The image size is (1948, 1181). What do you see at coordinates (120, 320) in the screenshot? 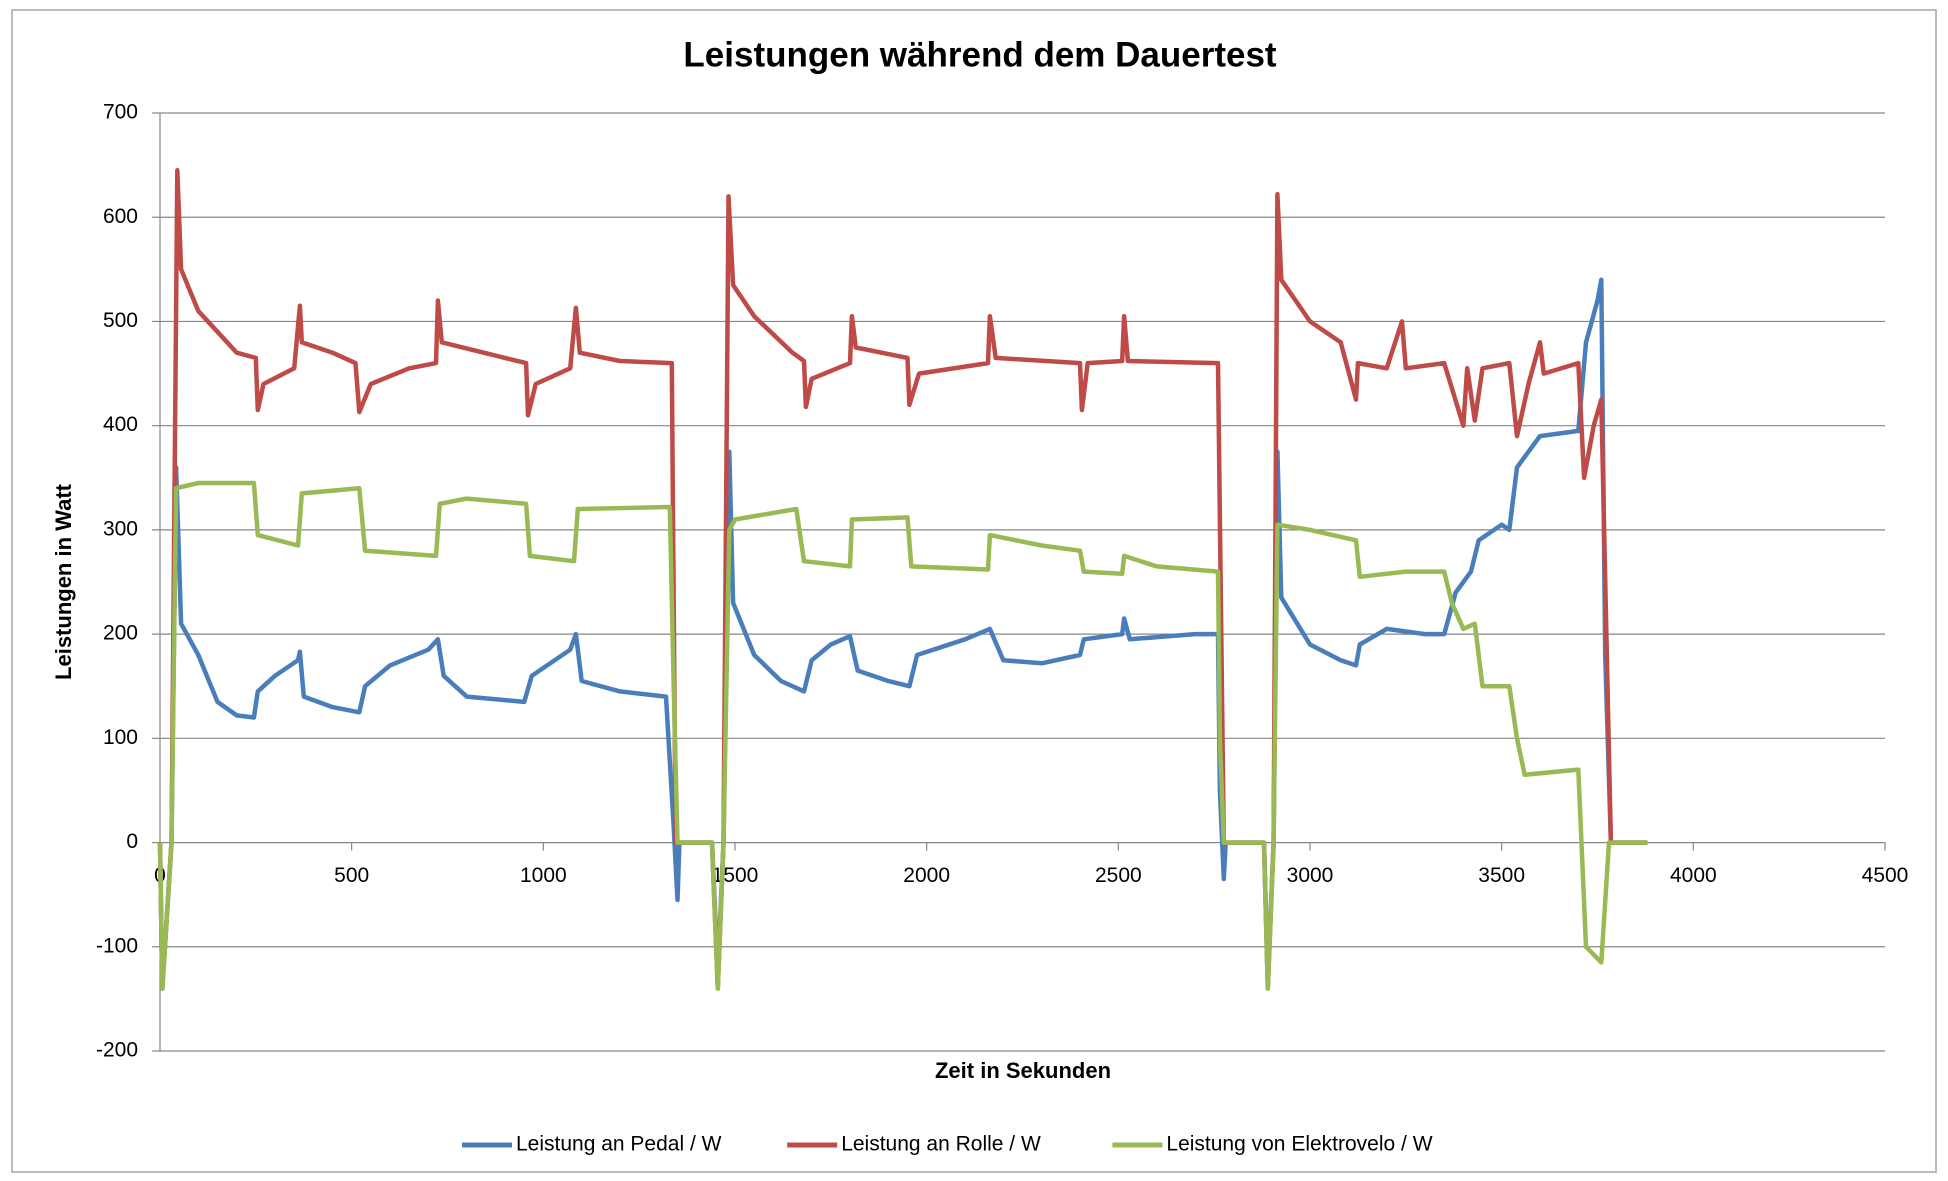
I see `y-tick-label: 500` at bounding box center [120, 320].